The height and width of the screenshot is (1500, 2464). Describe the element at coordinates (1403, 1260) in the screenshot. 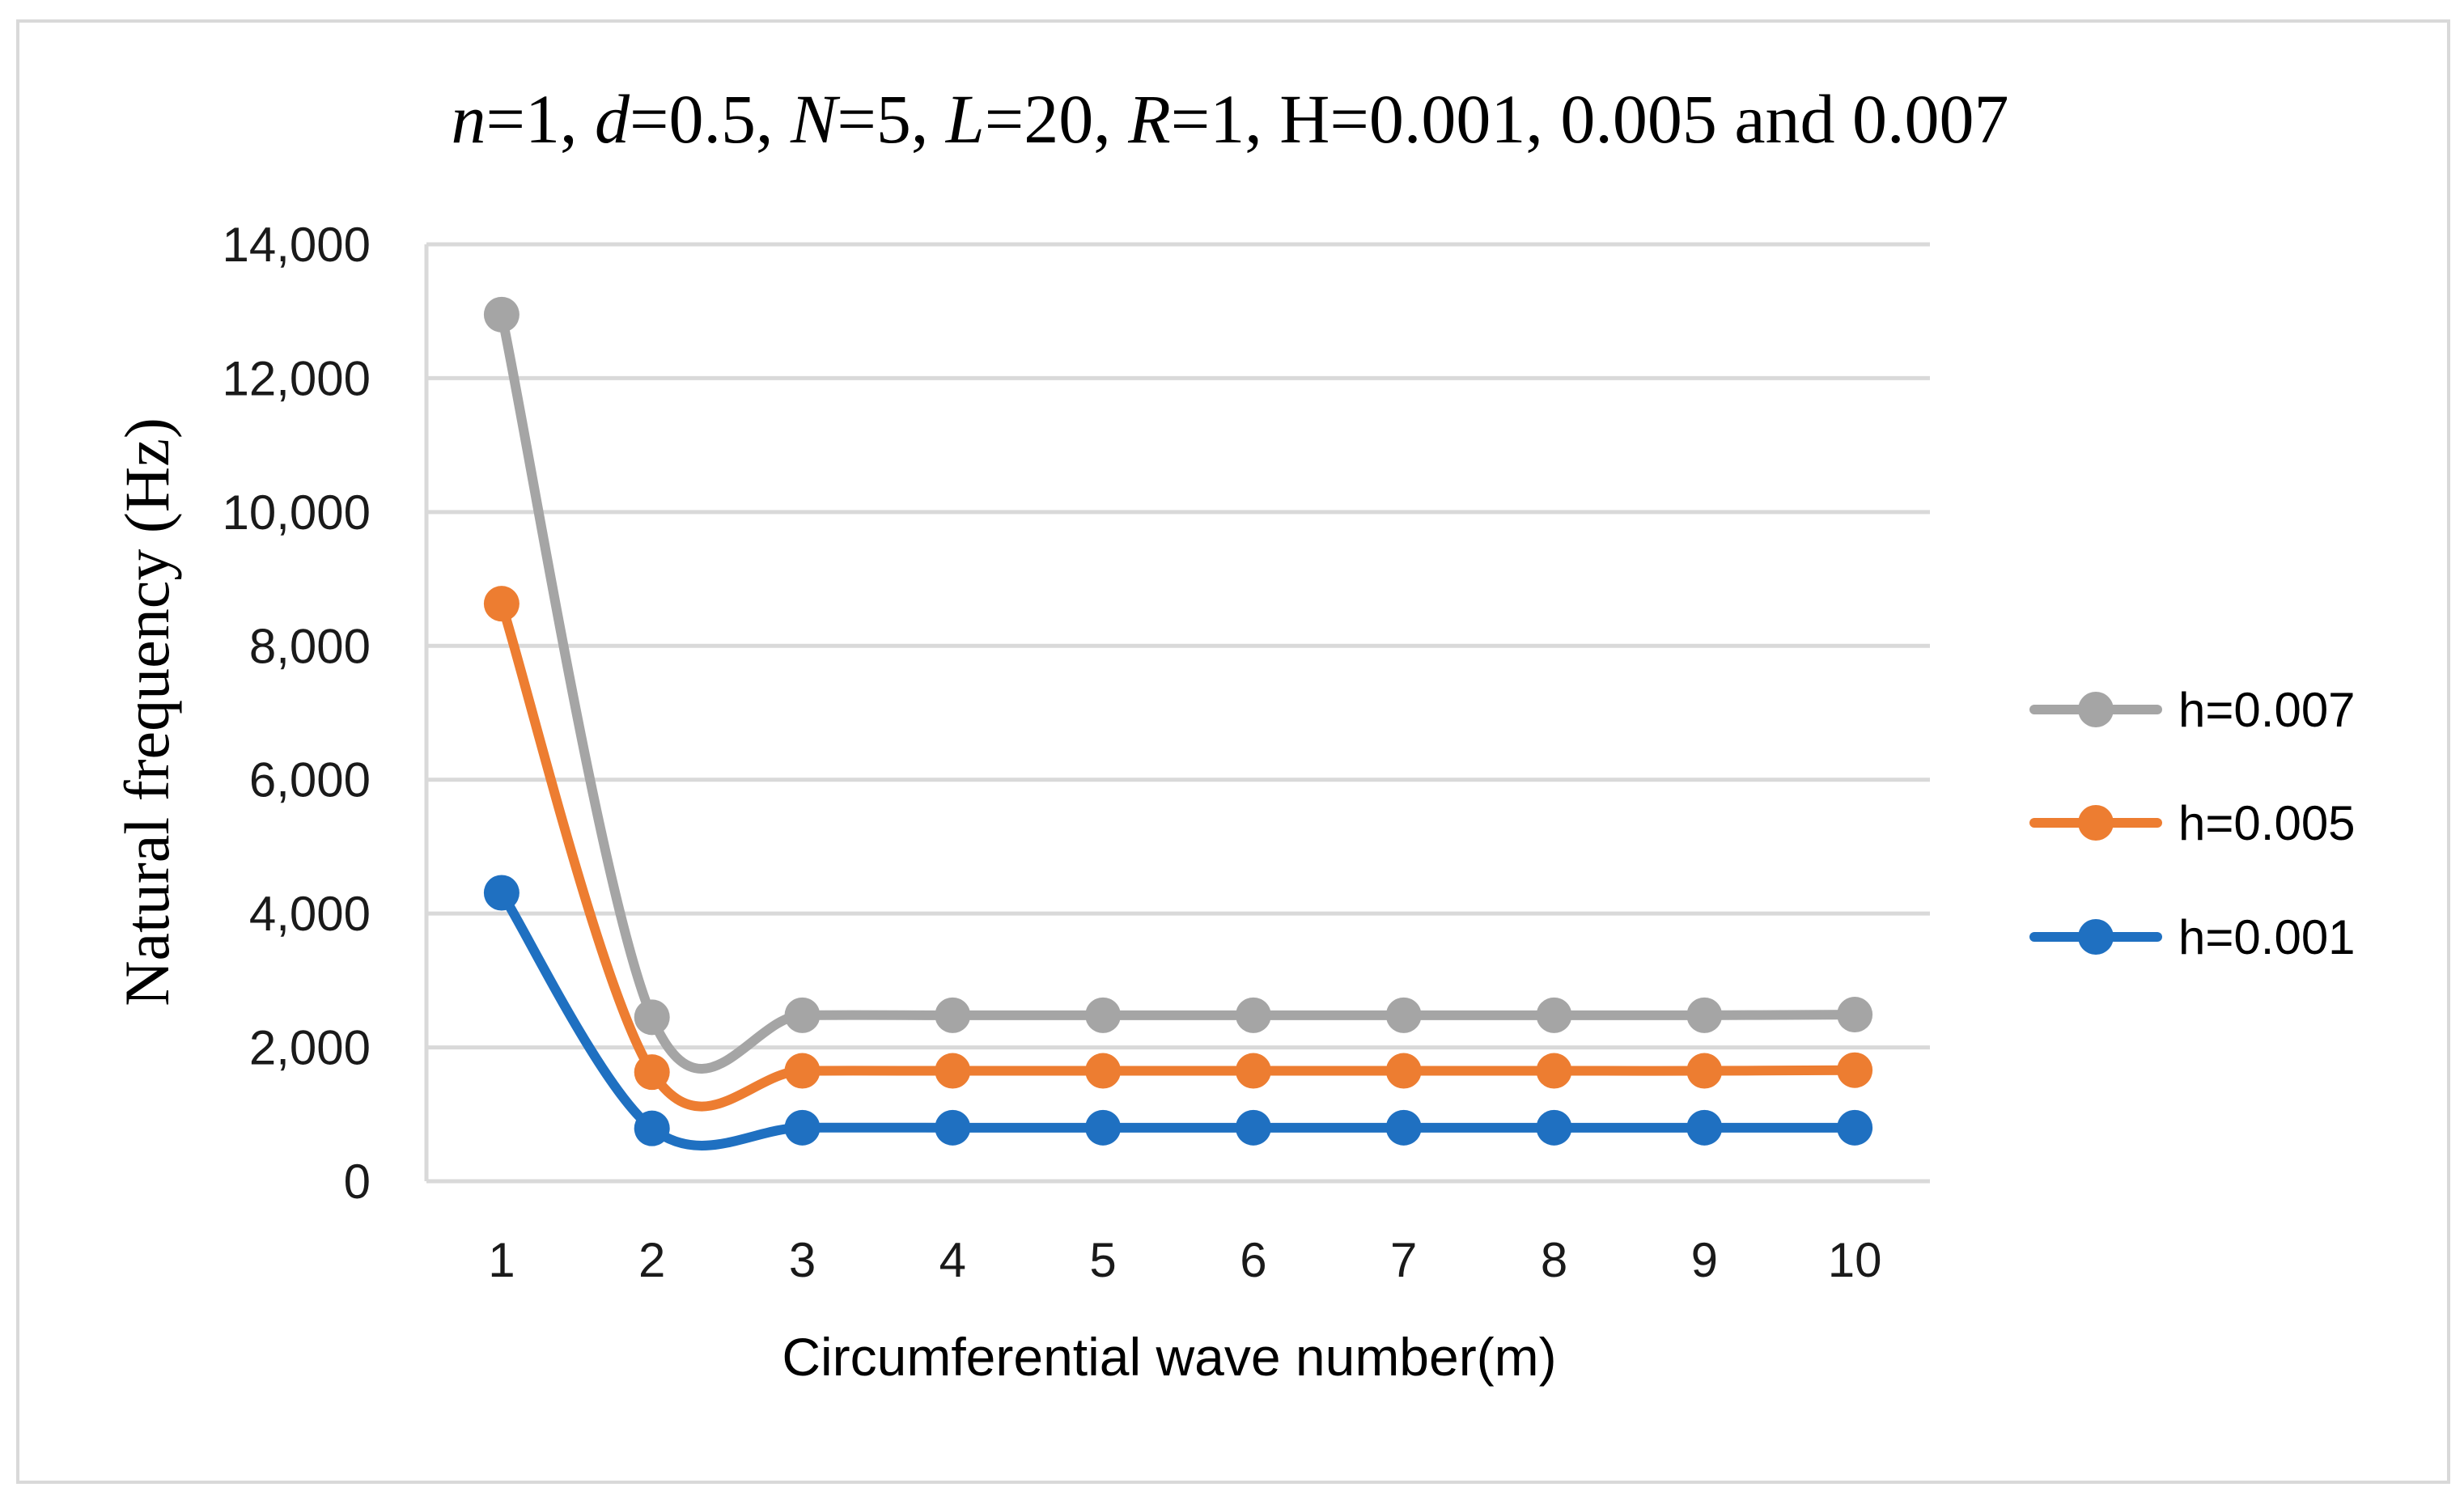

I see `x-tick-label: 7` at that location.